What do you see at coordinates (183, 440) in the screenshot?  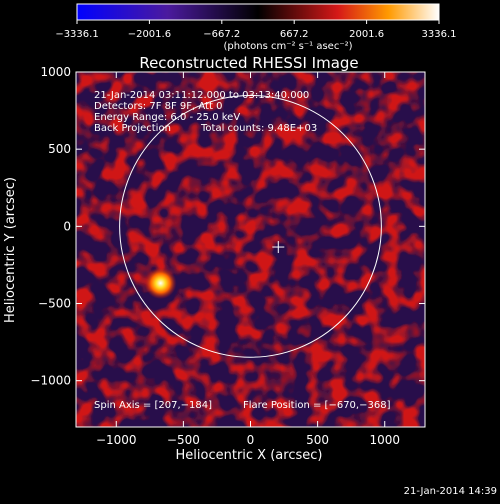 I see `x-tick-label: −500` at bounding box center [183, 440].